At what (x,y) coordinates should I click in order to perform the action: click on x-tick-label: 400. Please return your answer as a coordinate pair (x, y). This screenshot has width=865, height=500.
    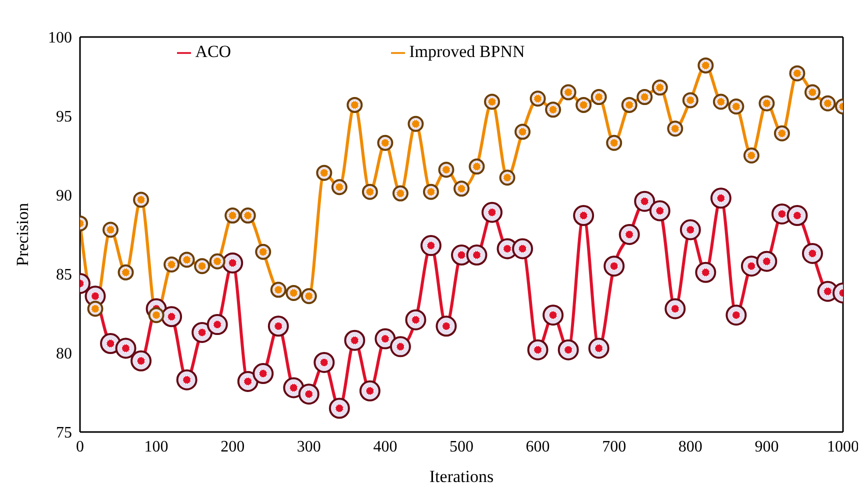
    Looking at the image, I should click on (385, 447).